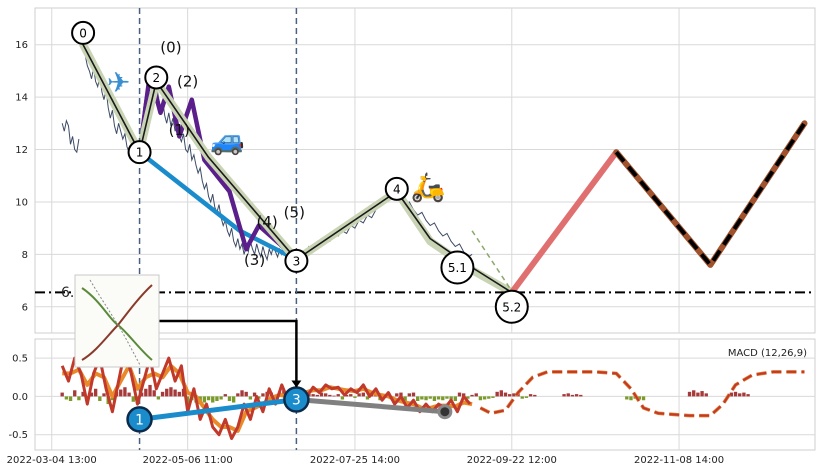 The width and height of the screenshot is (822, 475). What do you see at coordinates (276, 135) in the screenshot?
I see `icons: ✈ 🚙 🛵` at bounding box center [276, 135].